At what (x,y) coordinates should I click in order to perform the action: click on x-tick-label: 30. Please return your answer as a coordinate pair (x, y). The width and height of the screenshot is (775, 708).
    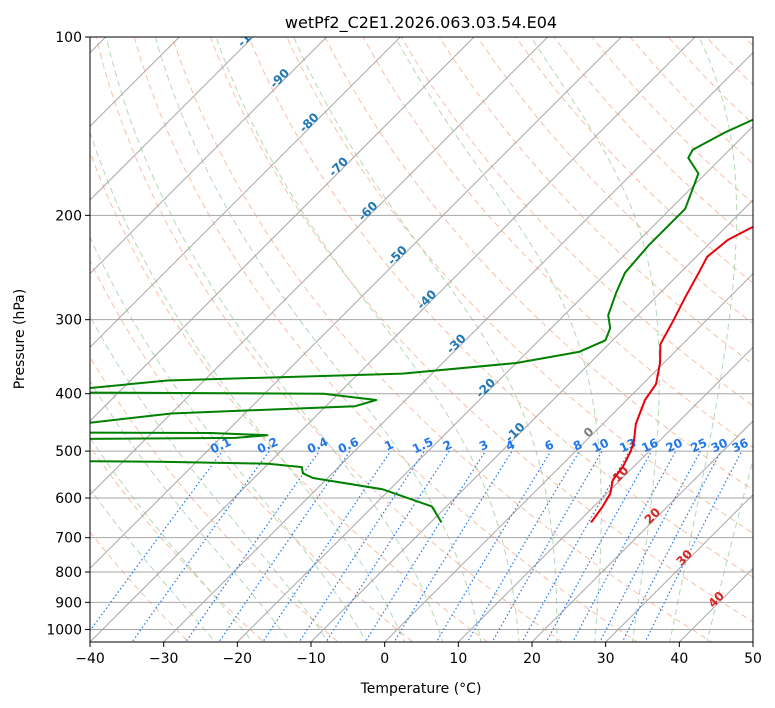
    Looking at the image, I should click on (606, 659).